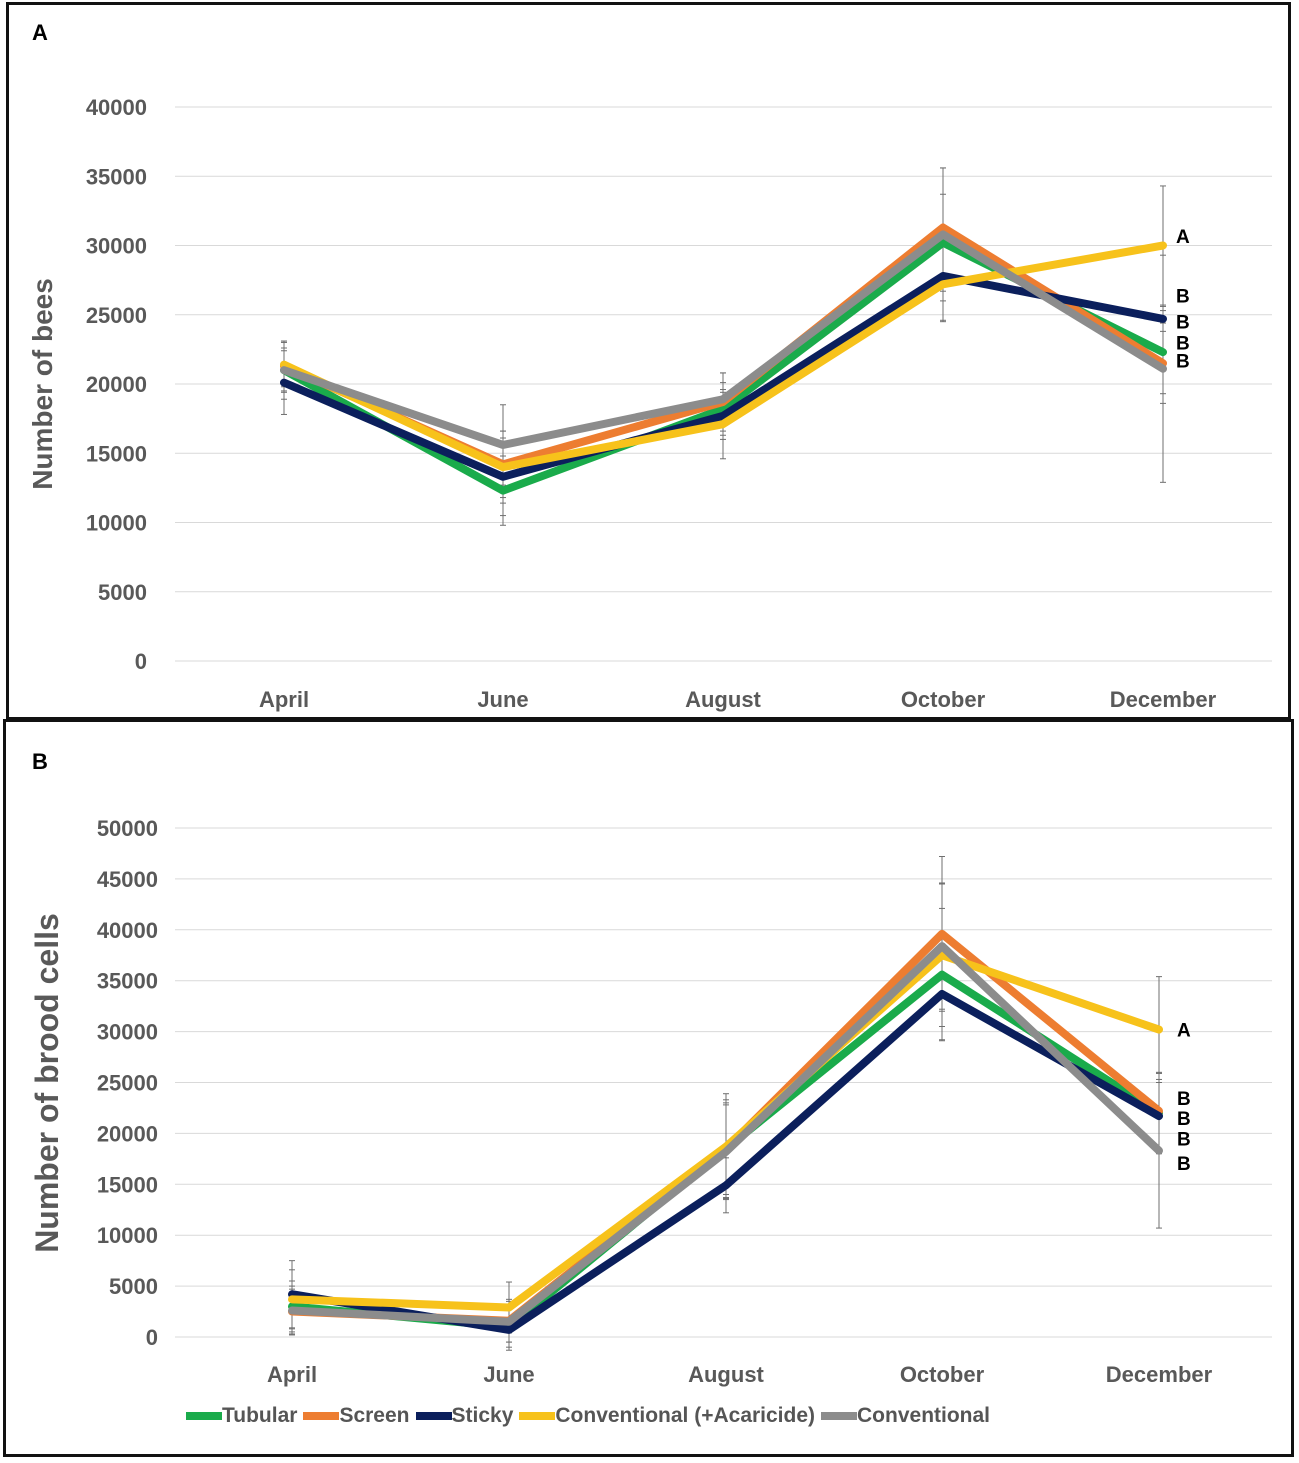 This screenshot has height=1463, width=1299. I want to click on legend-item-conventional: Conventional, so click(905, 1416).